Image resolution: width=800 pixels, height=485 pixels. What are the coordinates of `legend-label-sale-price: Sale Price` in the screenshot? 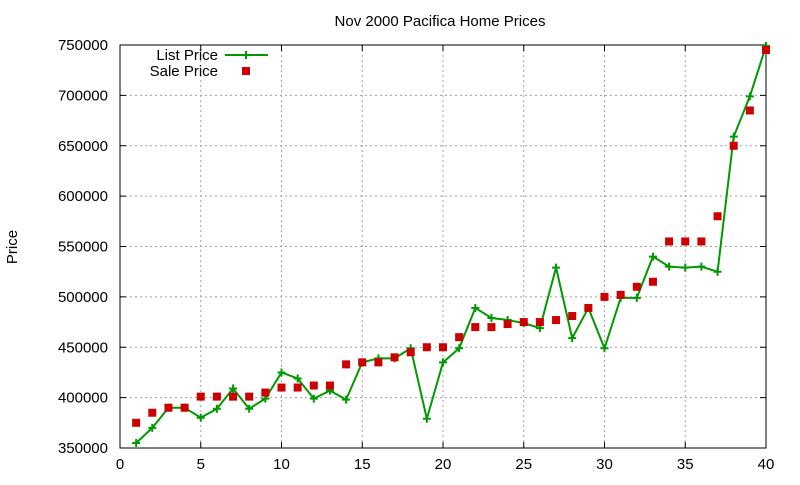 It's located at (184, 71).